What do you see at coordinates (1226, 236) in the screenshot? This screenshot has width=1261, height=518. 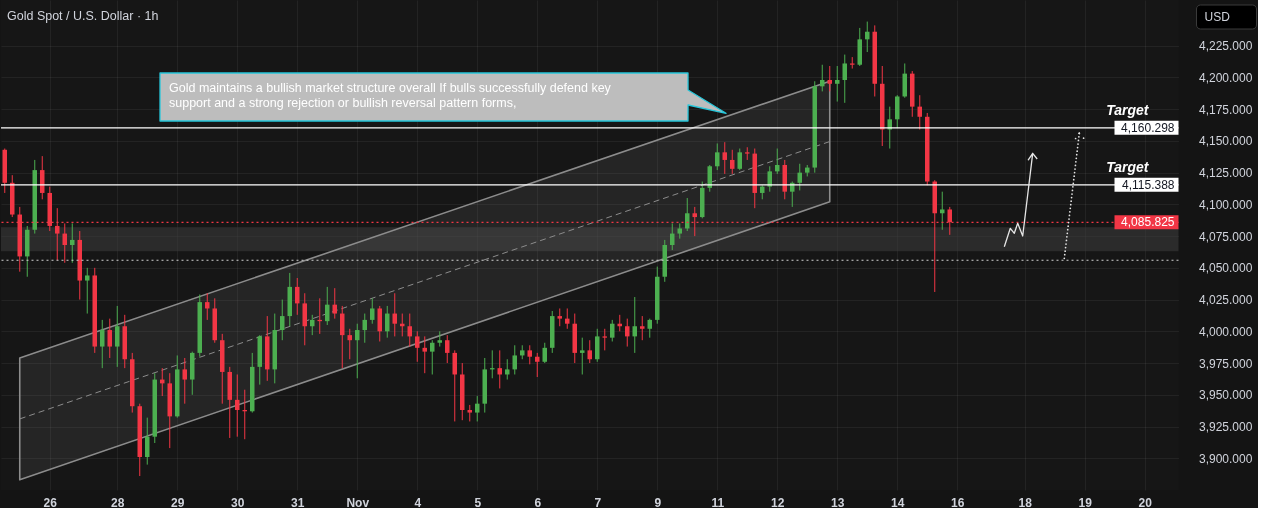 I see `y-tick-label: 4,075.000` at bounding box center [1226, 236].